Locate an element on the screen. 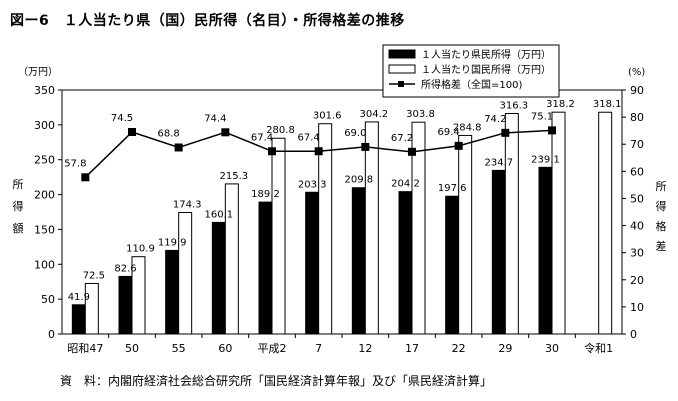 This screenshot has height=401, width=678. x-tick-label: 50 is located at coordinates (132, 348).